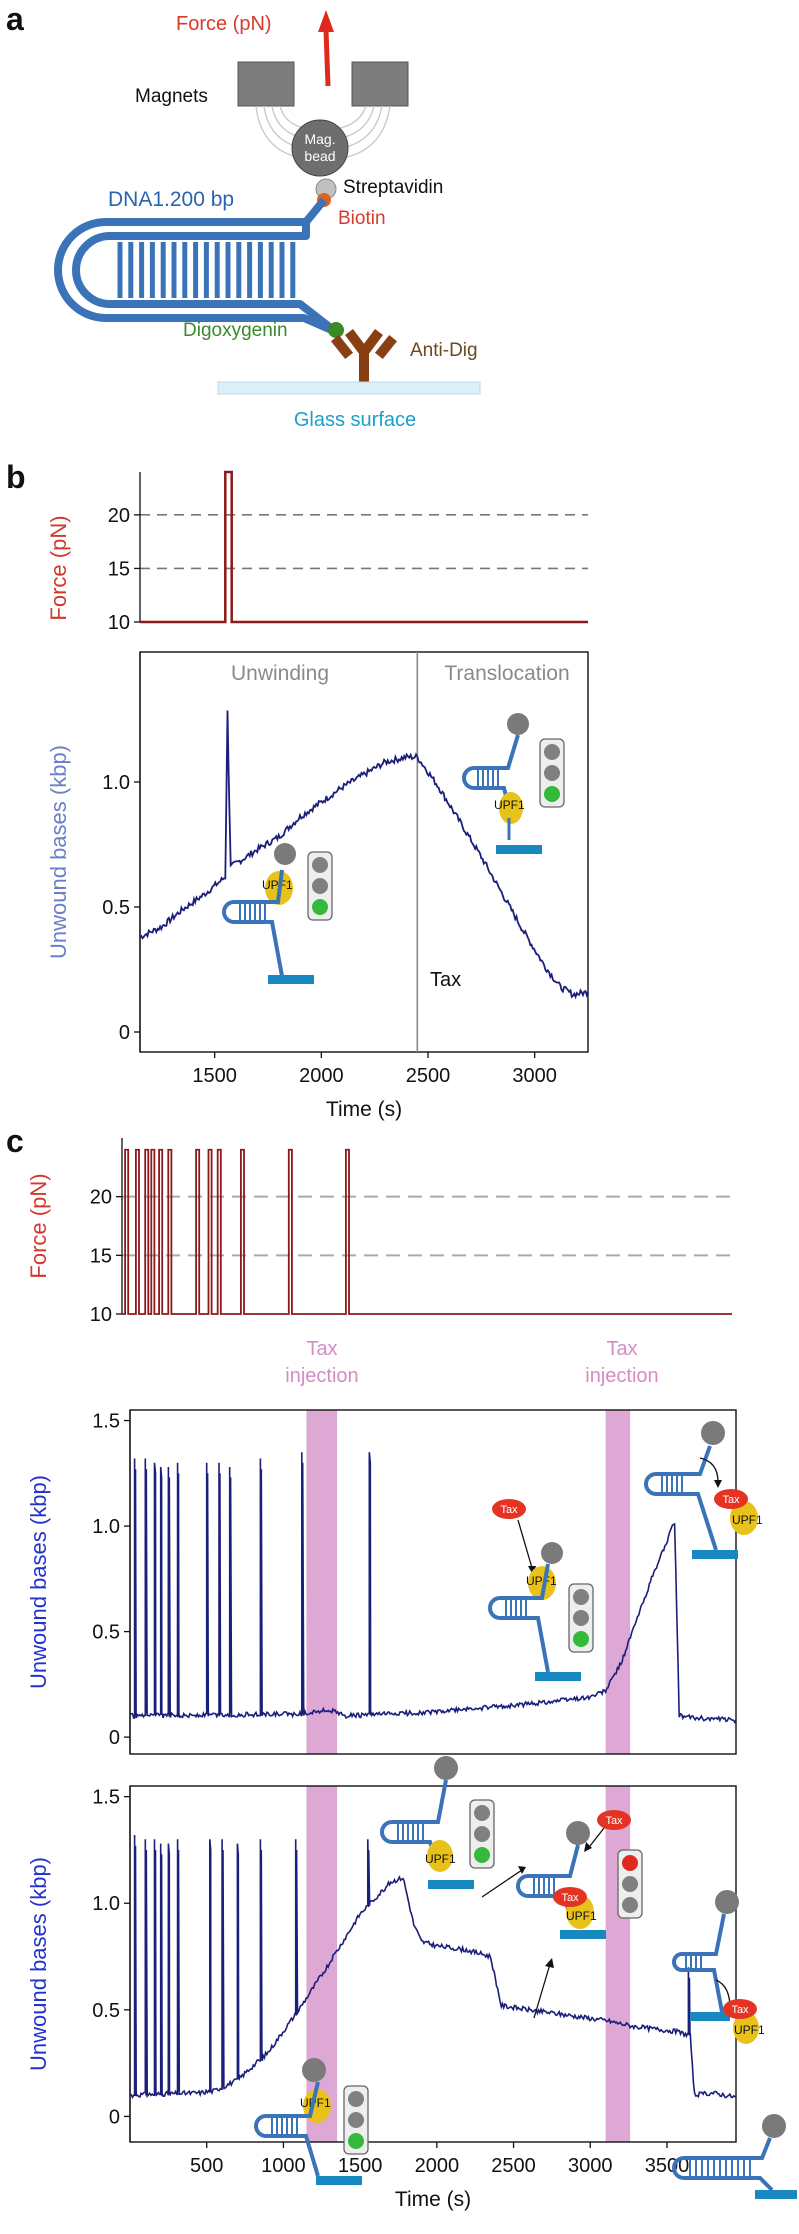 Image resolution: width=799 pixels, height=2234 pixels. Describe the element at coordinates (362, 218) in the screenshot. I see `biotin-label: Biotin` at that location.